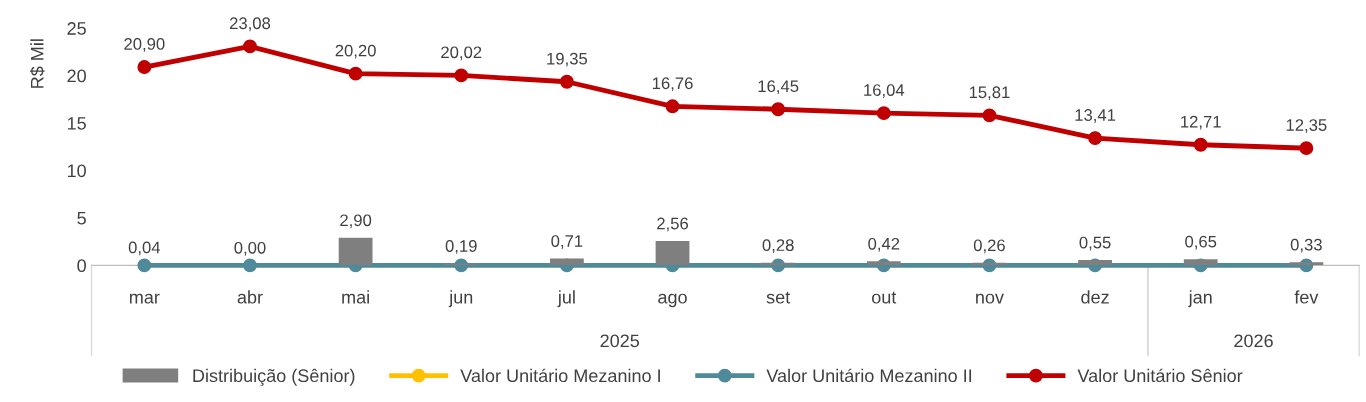 This screenshot has height=402, width=1366. I want to click on y-tick-label: 0, so click(81, 266).